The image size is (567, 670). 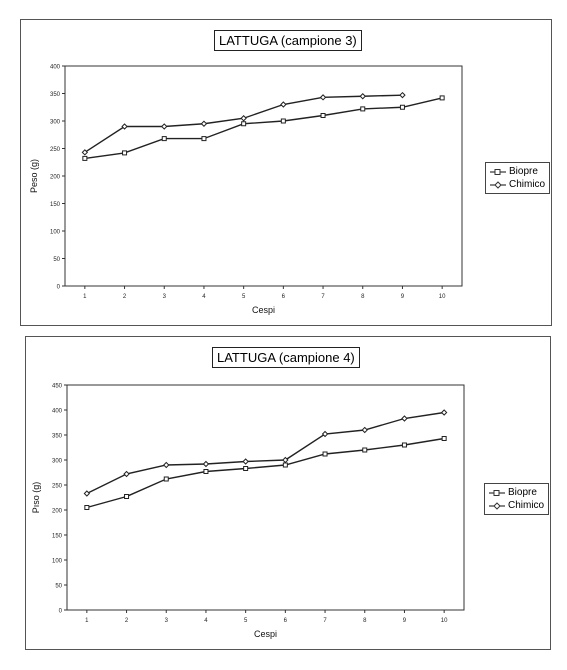 I want to click on series-line-chimico, so click(x=265, y=453).